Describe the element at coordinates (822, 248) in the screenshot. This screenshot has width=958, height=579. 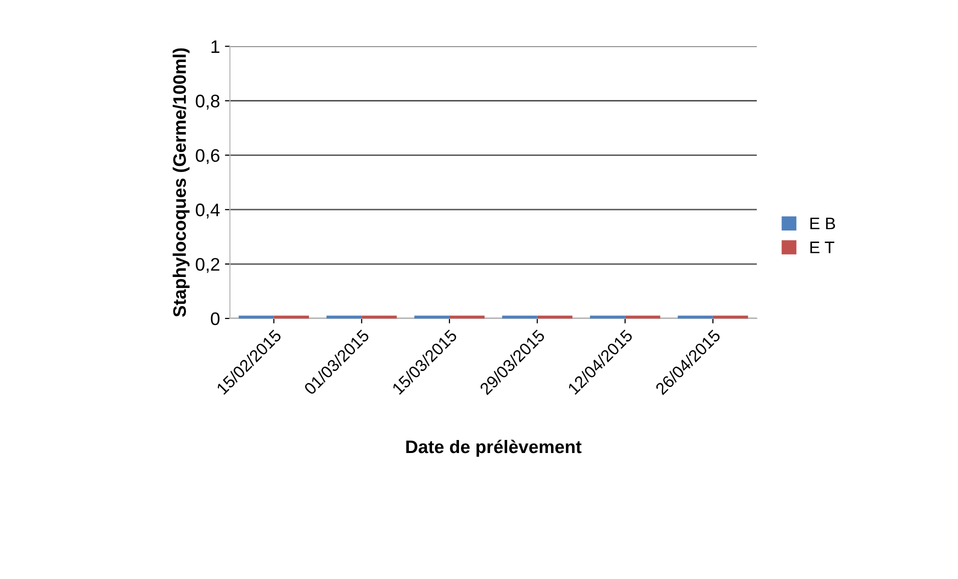
I see `legend-label: E T` at that location.